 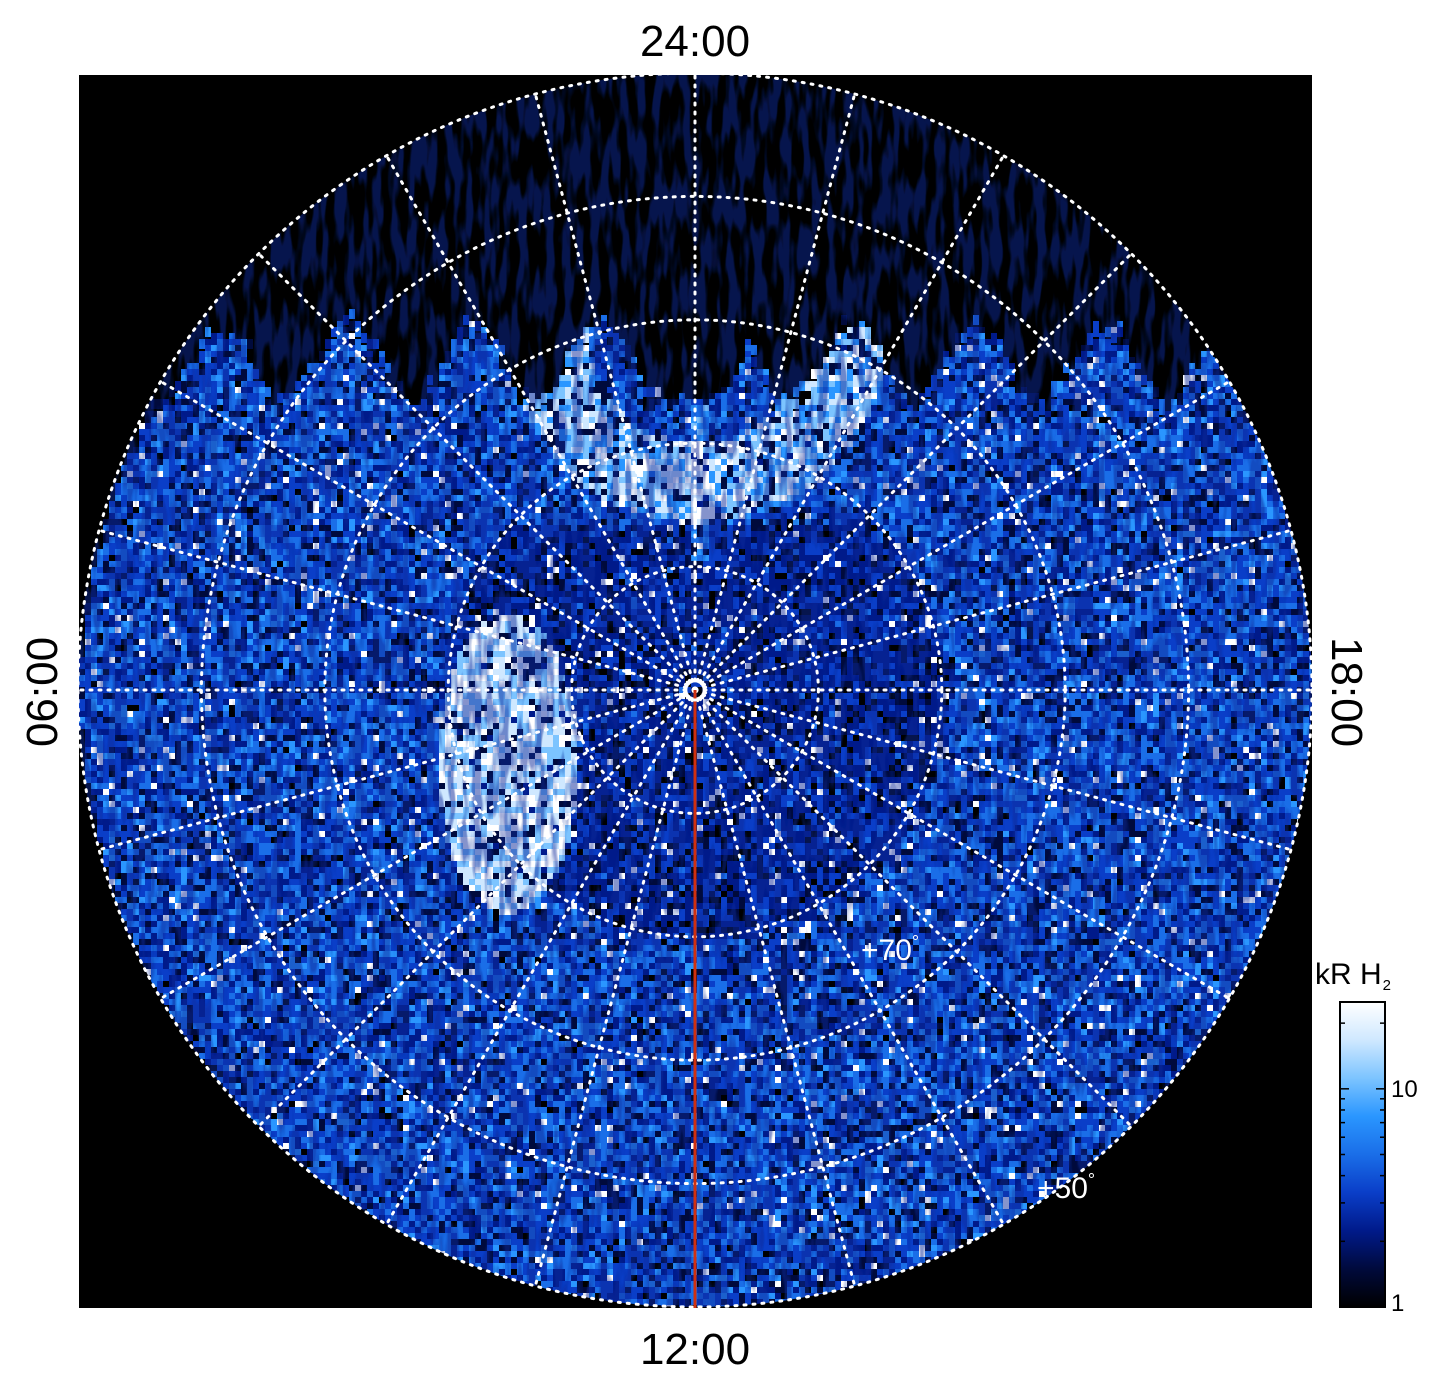 I want to click on time-label-dusk: 18:00, so click(x=1346, y=692).